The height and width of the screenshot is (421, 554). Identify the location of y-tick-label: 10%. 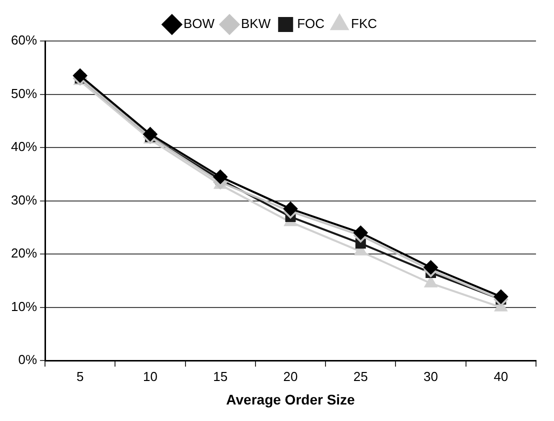
(24, 306).